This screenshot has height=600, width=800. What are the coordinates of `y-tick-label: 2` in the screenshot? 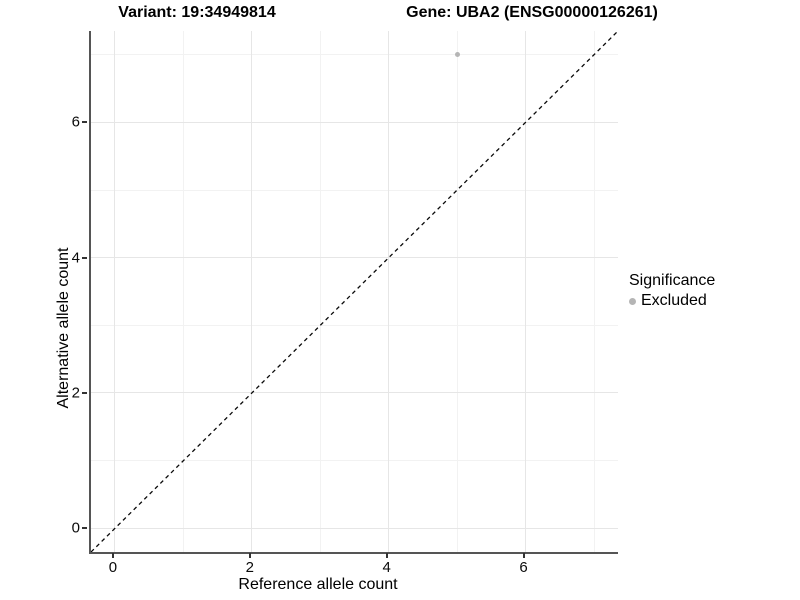 It's located at (75, 393).